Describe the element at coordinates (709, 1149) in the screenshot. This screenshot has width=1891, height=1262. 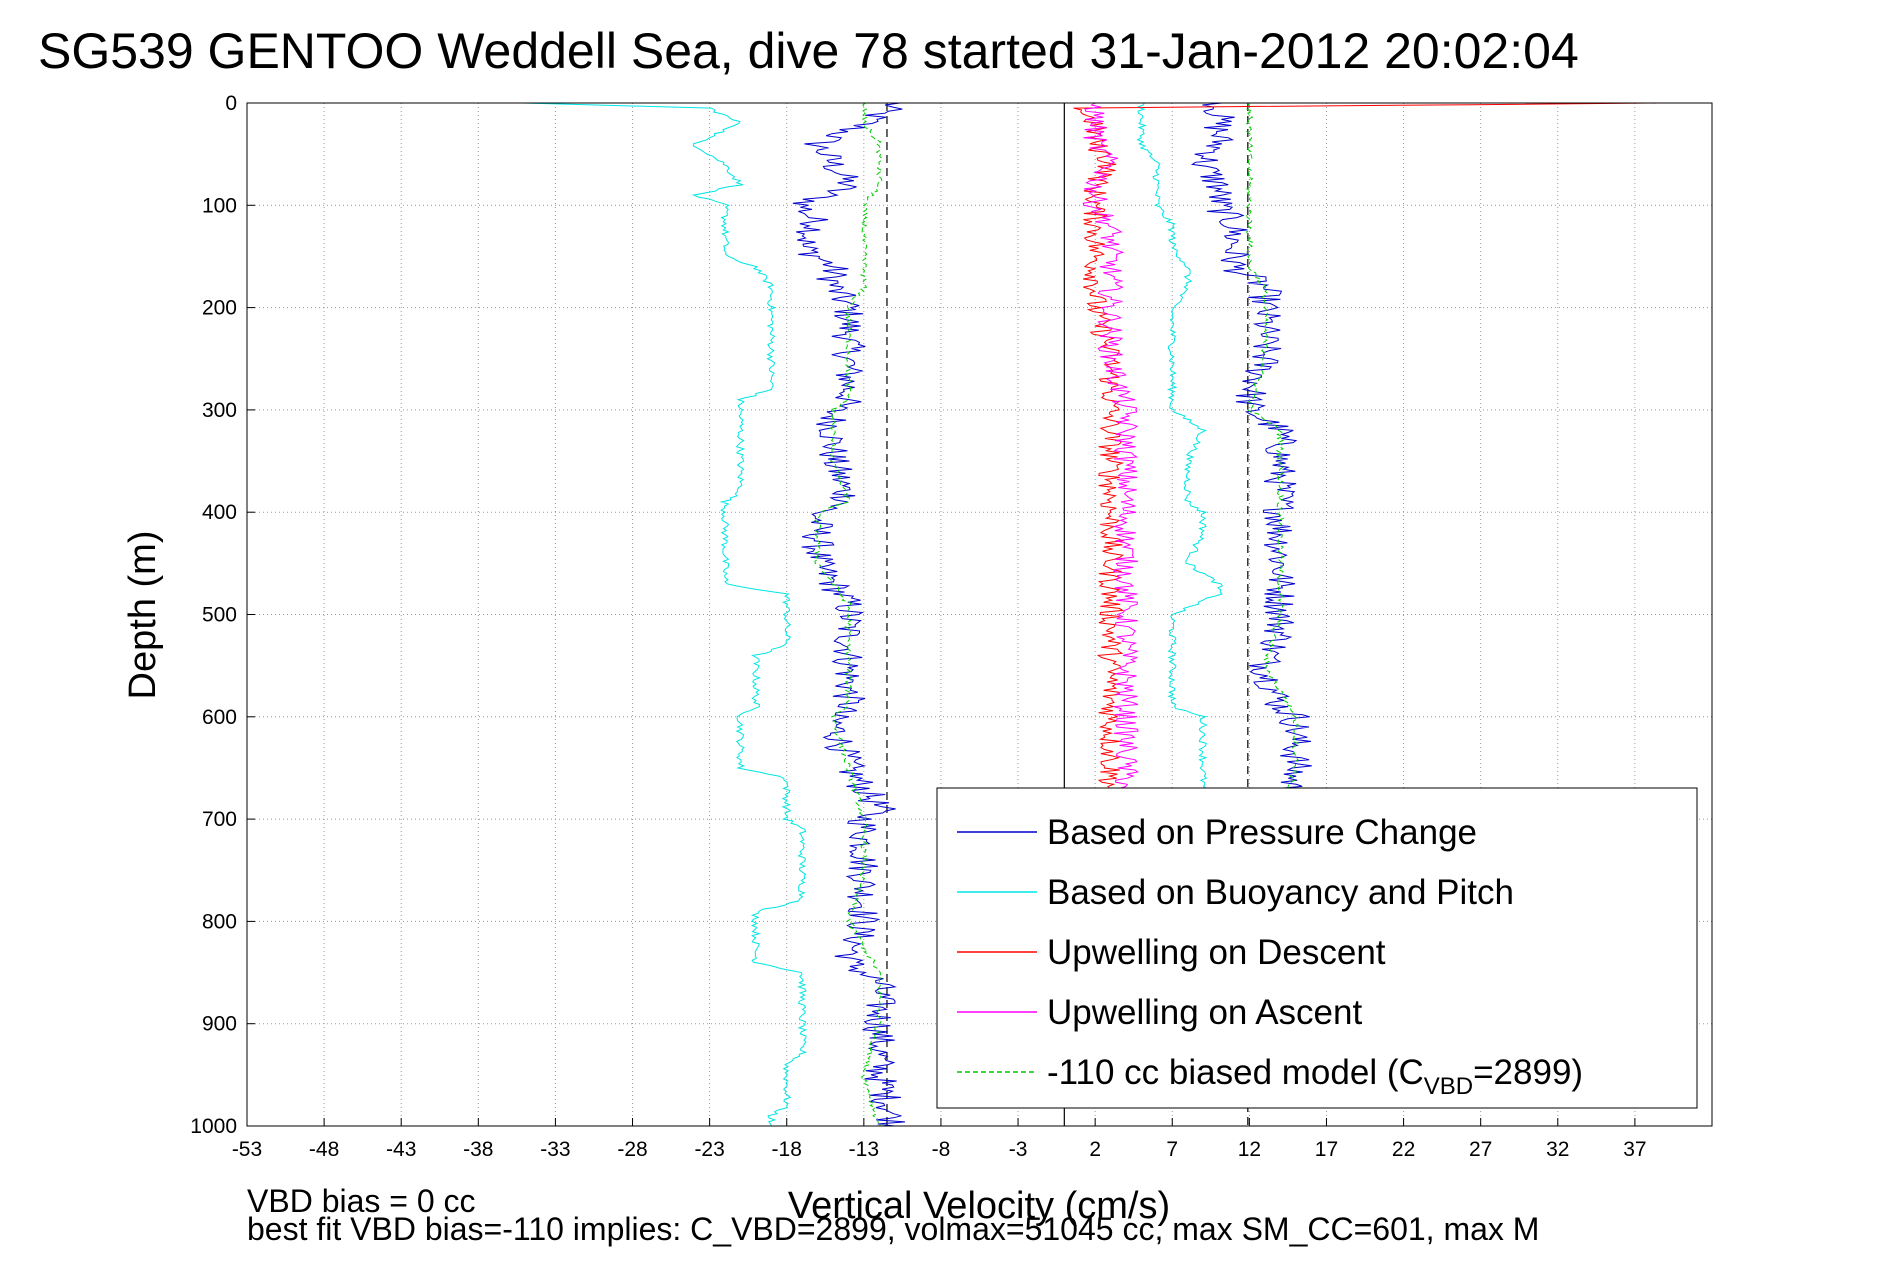
I see `x-tick-label: -23` at that location.